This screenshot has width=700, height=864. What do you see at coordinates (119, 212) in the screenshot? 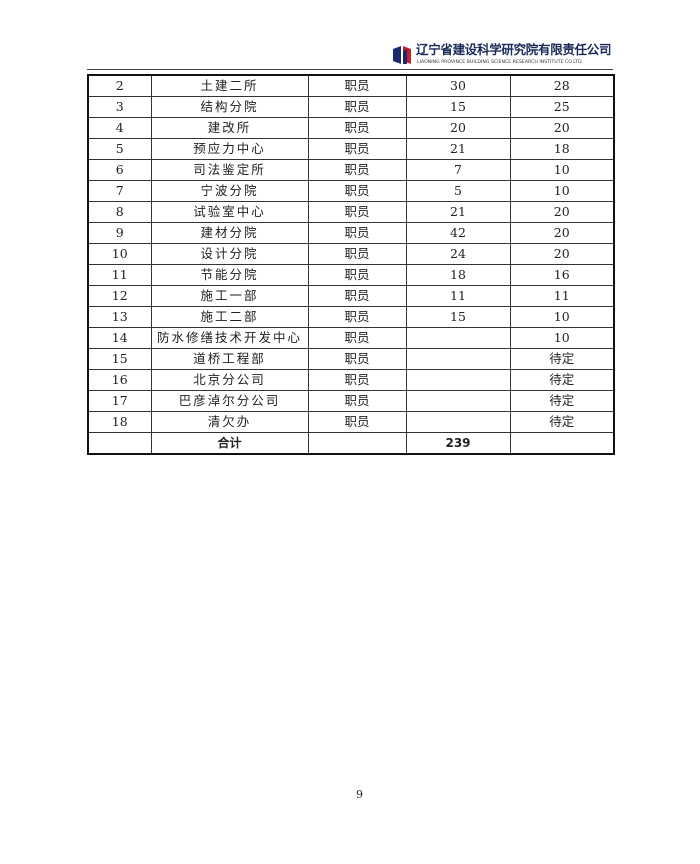
I see `row-number-cell: 8` at bounding box center [119, 212].